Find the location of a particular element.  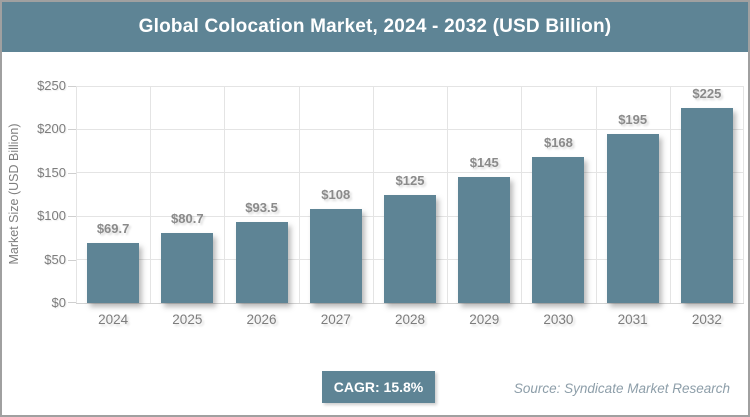

y-tick-label: $200 is located at coordinates (51, 129).